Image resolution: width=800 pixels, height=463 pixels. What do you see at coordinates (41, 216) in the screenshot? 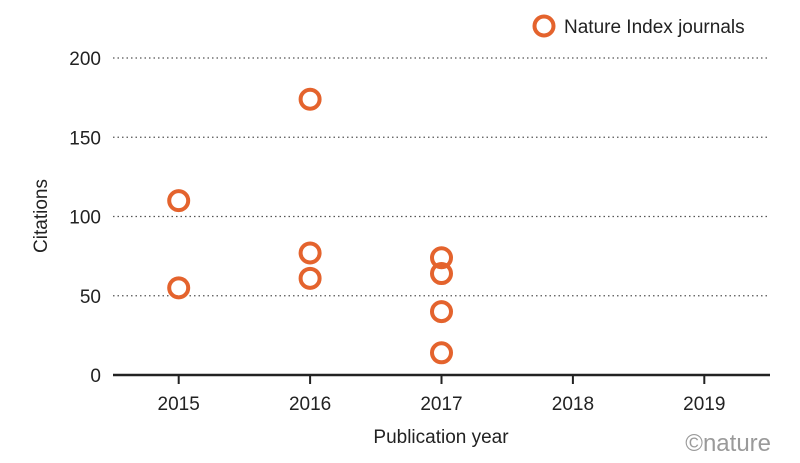
I see `y-axis-title: Citations` at bounding box center [41, 216].